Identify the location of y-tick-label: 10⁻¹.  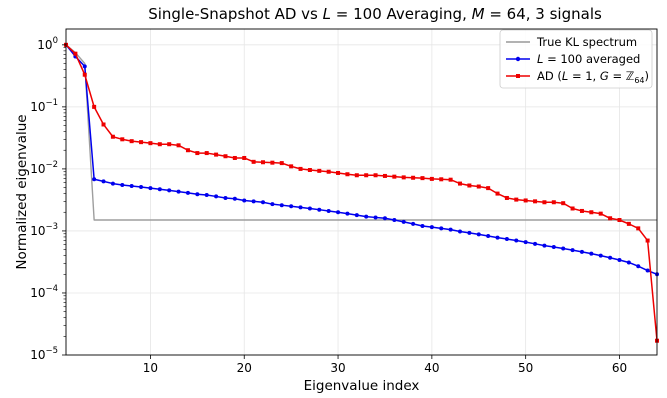
(44, 106).